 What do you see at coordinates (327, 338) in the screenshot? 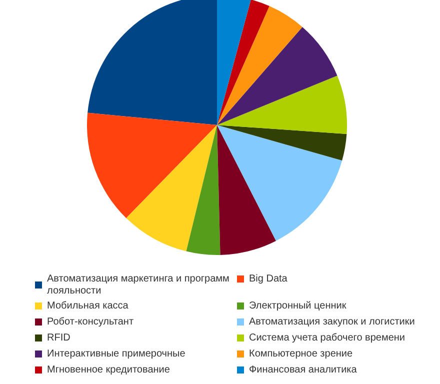
I see `legend-label: Система учета рабочего времени` at bounding box center [327, 338].